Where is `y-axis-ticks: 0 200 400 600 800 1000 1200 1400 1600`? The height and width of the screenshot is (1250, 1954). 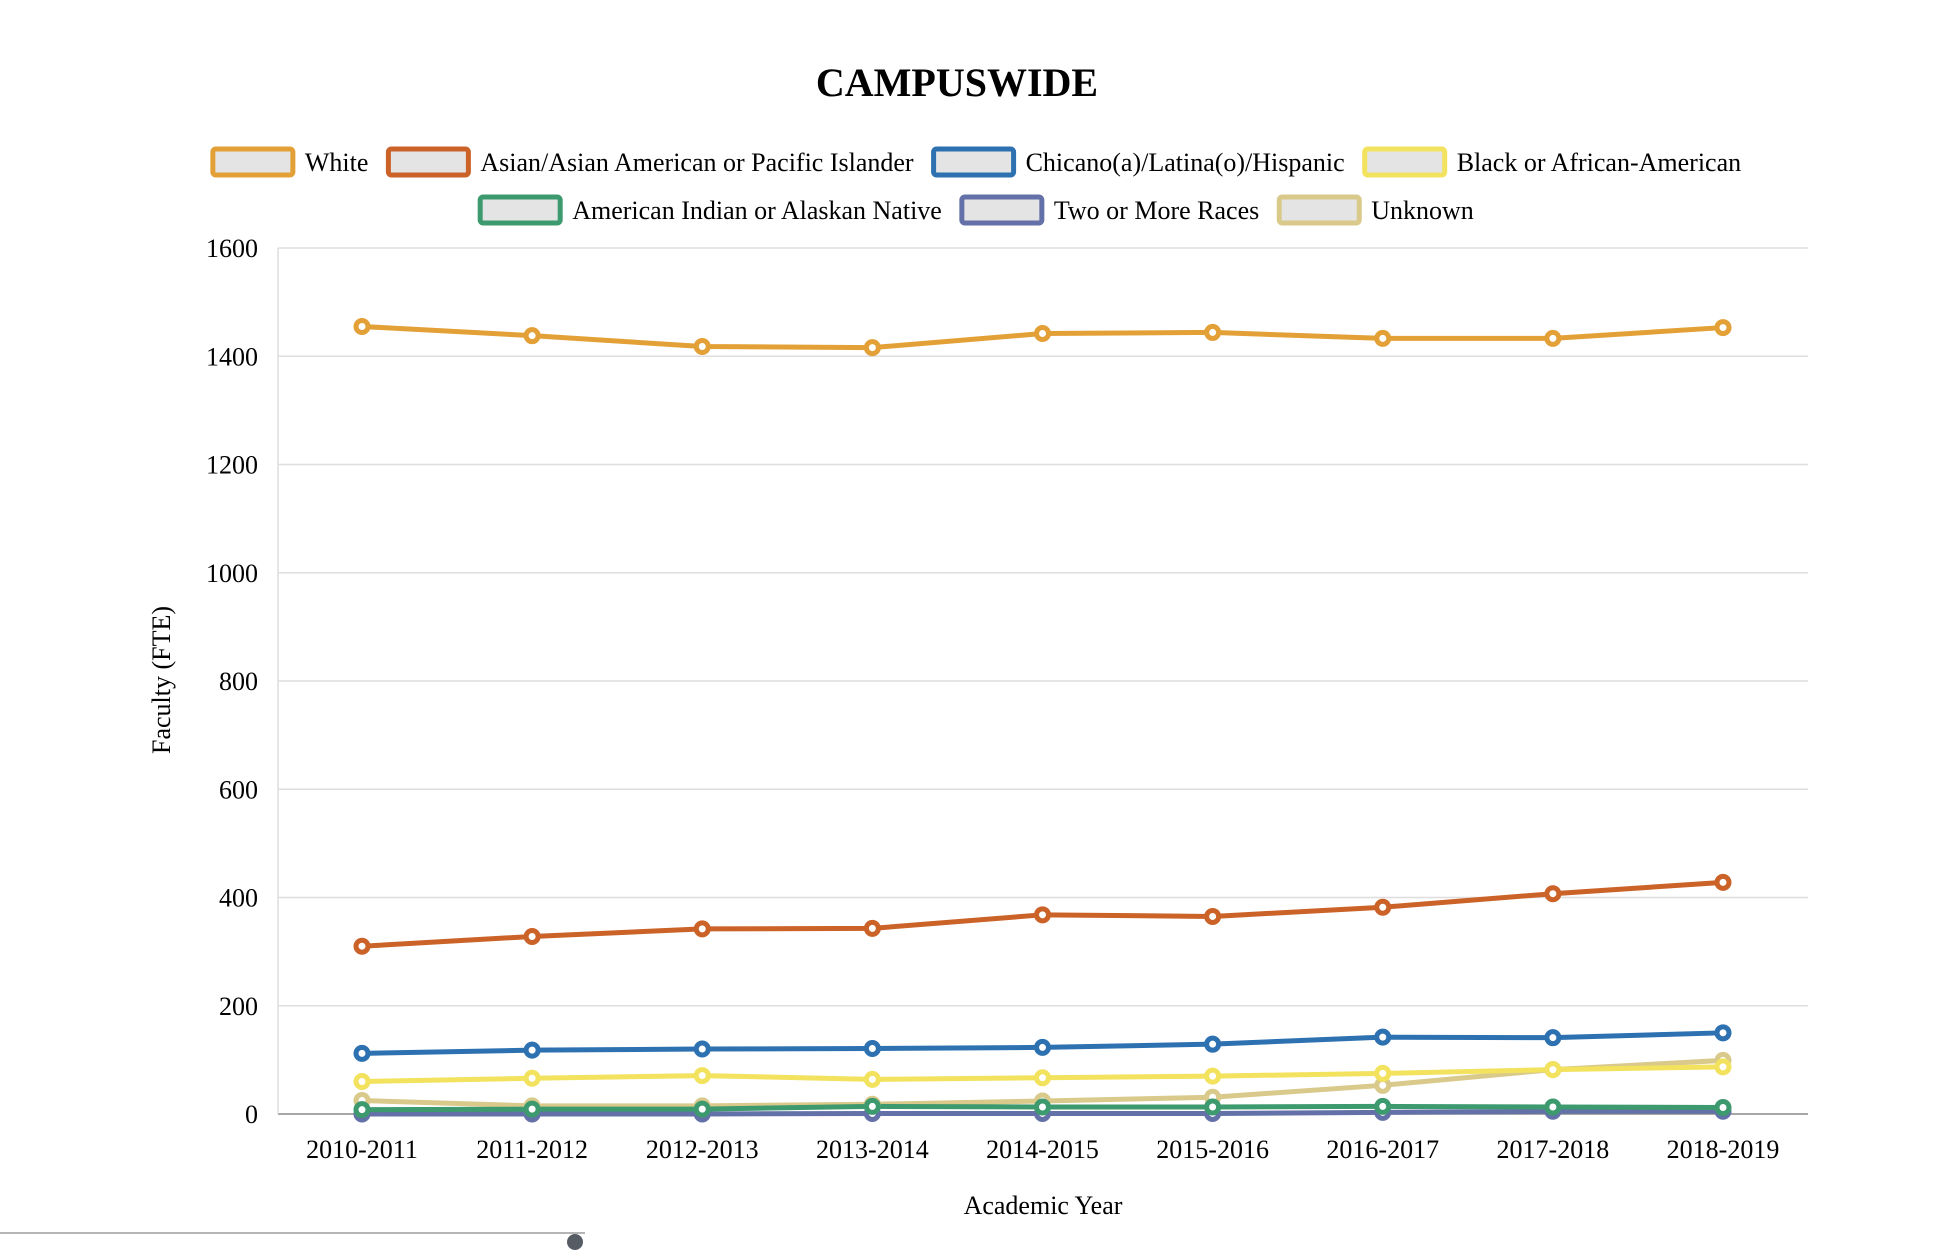 y-axis-ticks: 0 200 400 600 800 1000 1200 1400 1600 is located at coordinates (232, 681).